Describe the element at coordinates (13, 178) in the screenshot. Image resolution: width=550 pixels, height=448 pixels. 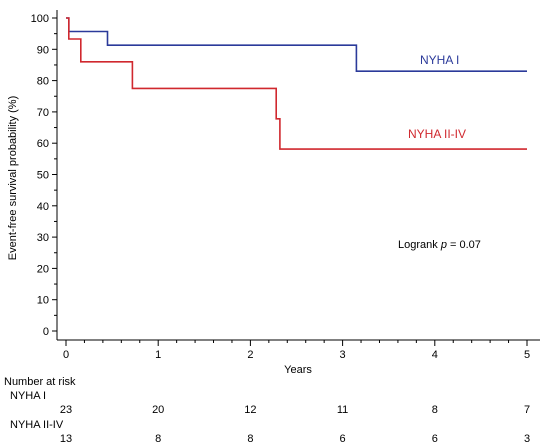
I see `y-axis-title: Event-free survival probability (%)` at that location.